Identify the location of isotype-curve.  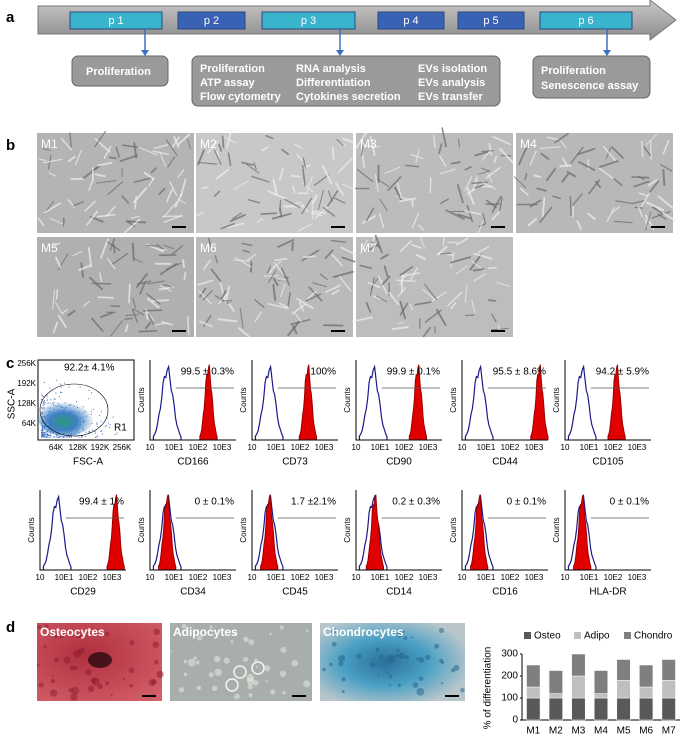
(582, 402).